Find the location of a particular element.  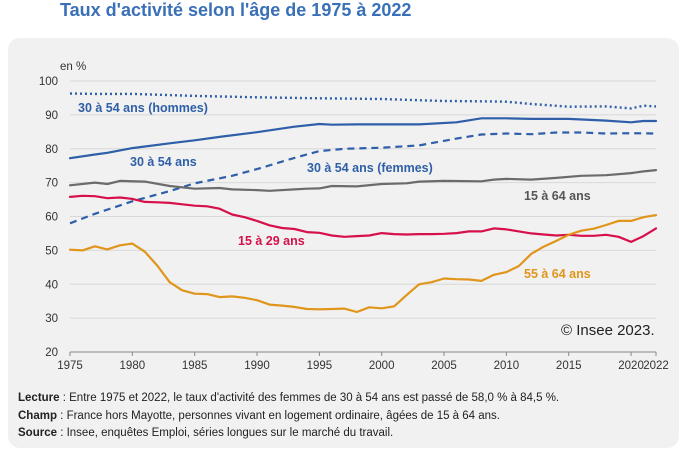

y-tick-label: 70 is located at coordinates (51, 184).